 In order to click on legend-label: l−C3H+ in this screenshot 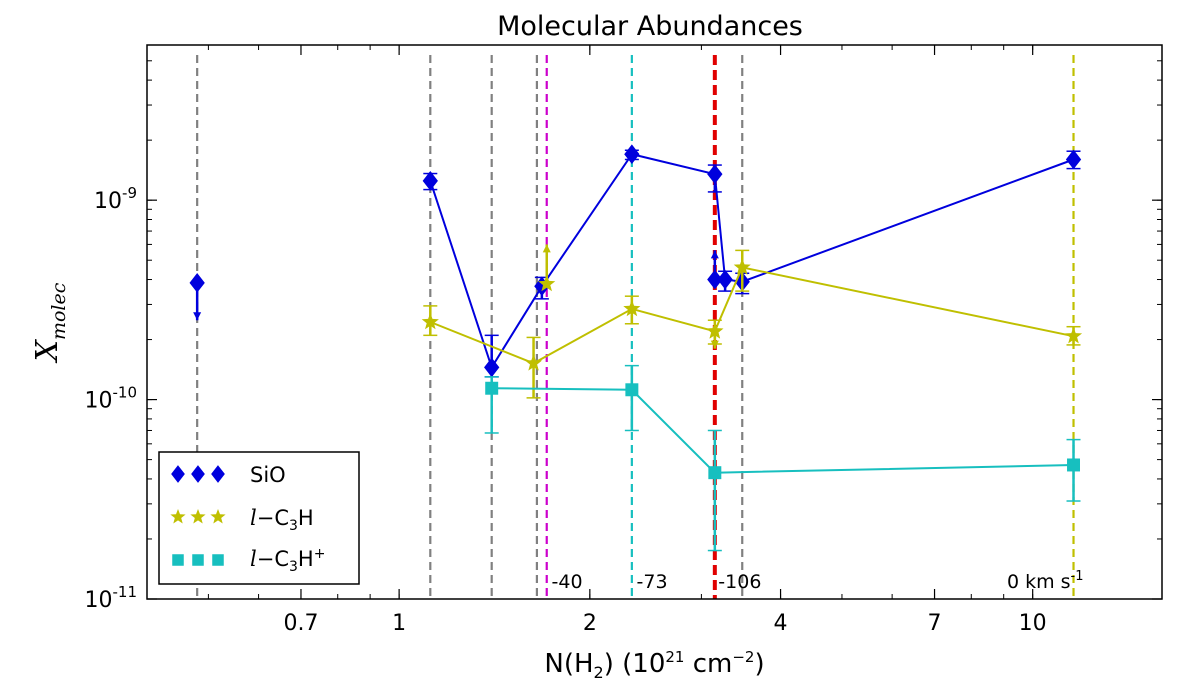, I will do `click(287, 560)`.